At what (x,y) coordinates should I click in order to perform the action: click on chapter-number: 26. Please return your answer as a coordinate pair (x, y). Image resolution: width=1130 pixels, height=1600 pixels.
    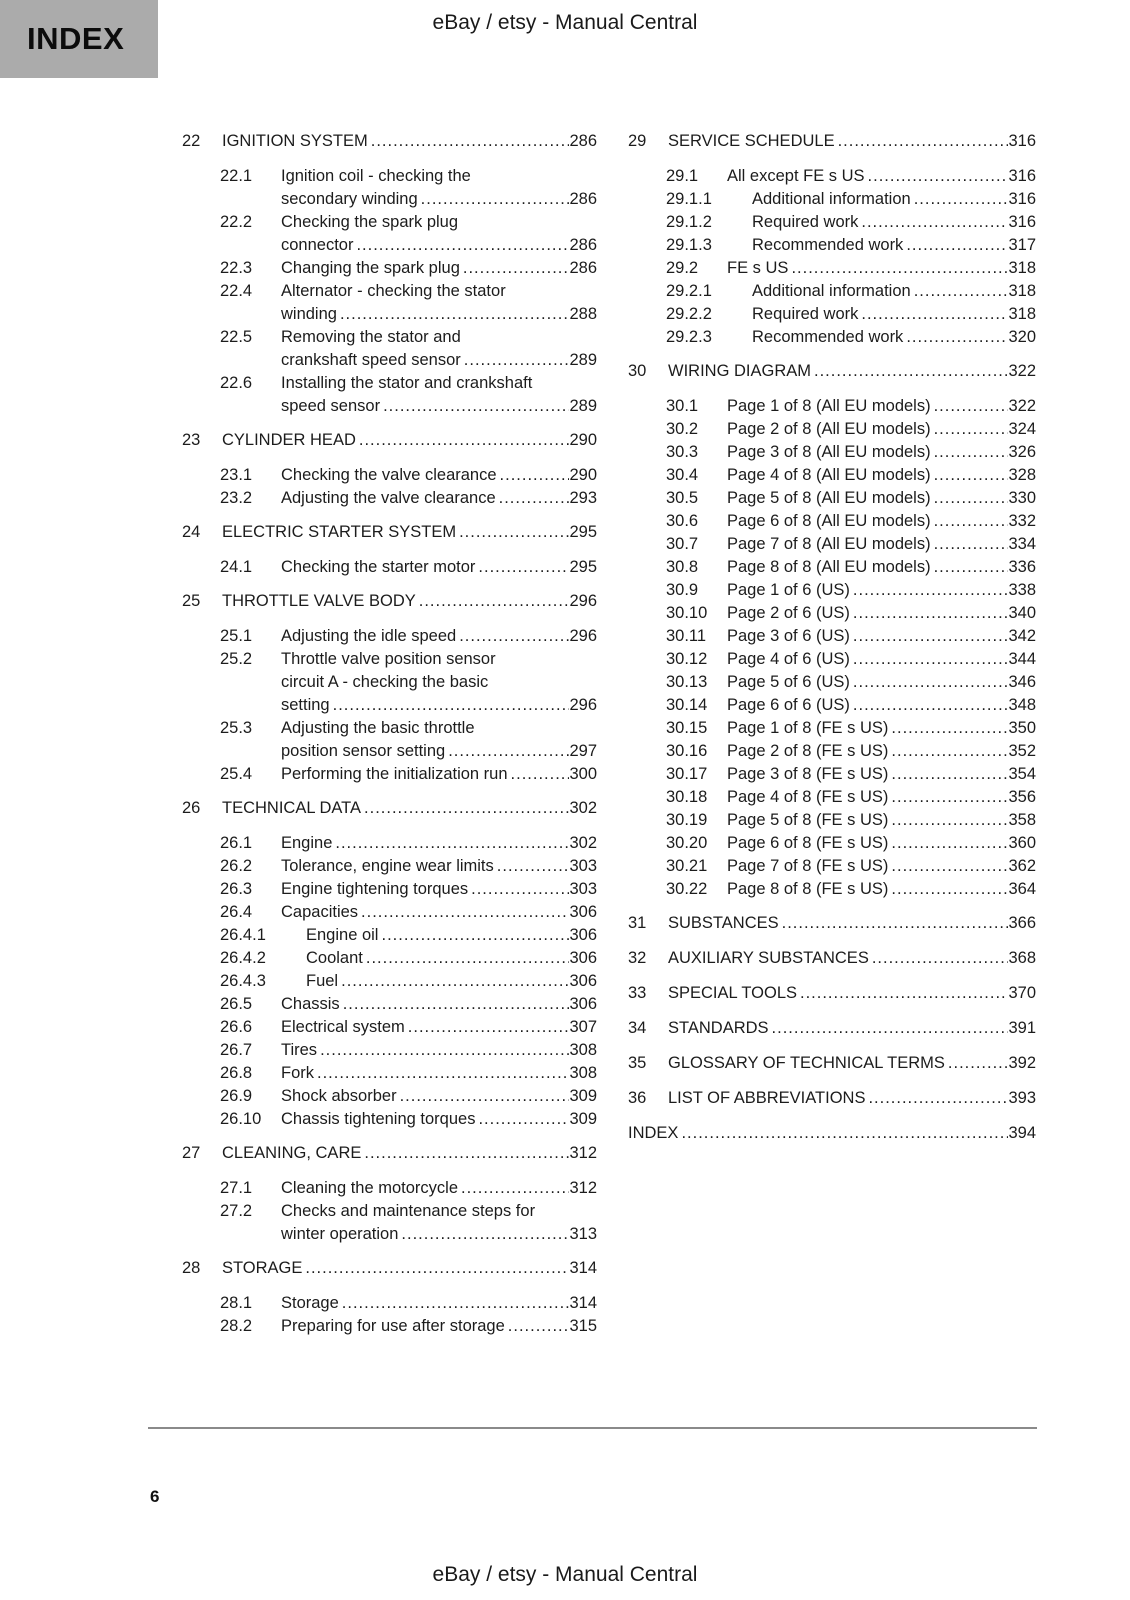
    Looking at the image, I should click on (191, 808).